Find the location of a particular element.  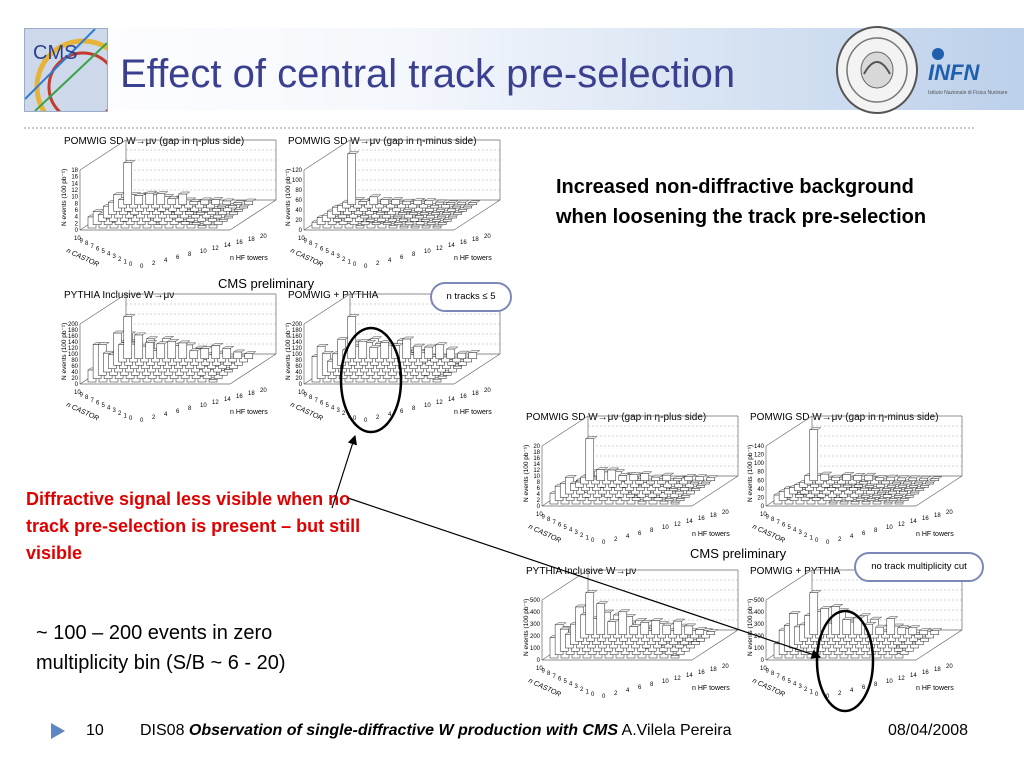

hf-tick-label: 18 is located at coordinates (713, 516).